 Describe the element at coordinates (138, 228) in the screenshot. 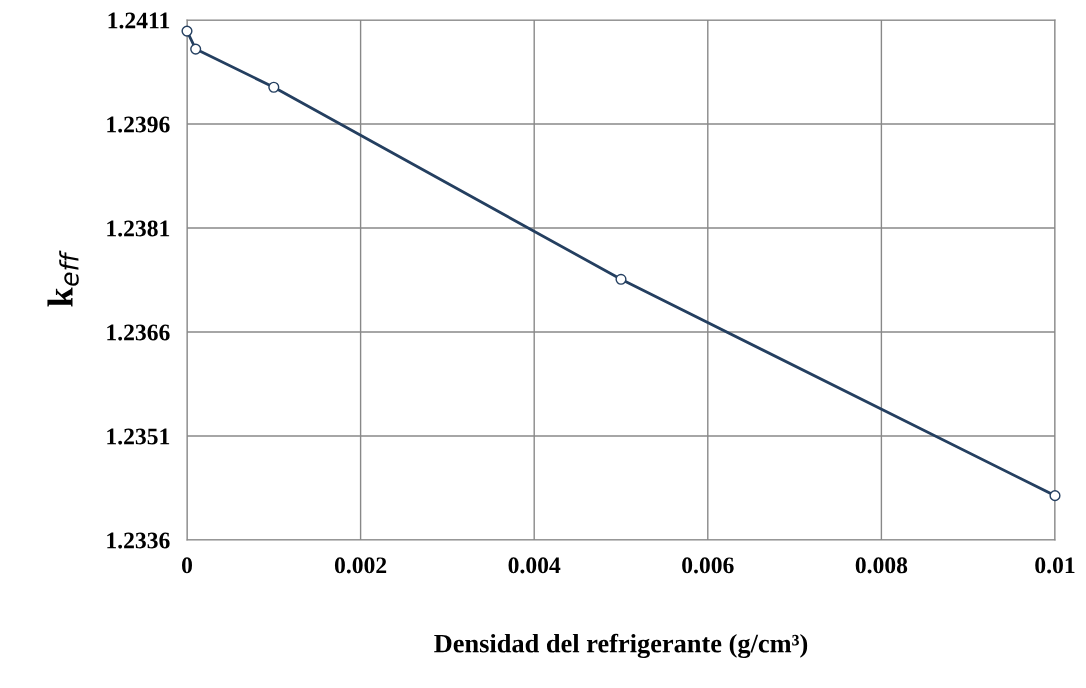

I see `y-tick-label: 1.2381` at that location.